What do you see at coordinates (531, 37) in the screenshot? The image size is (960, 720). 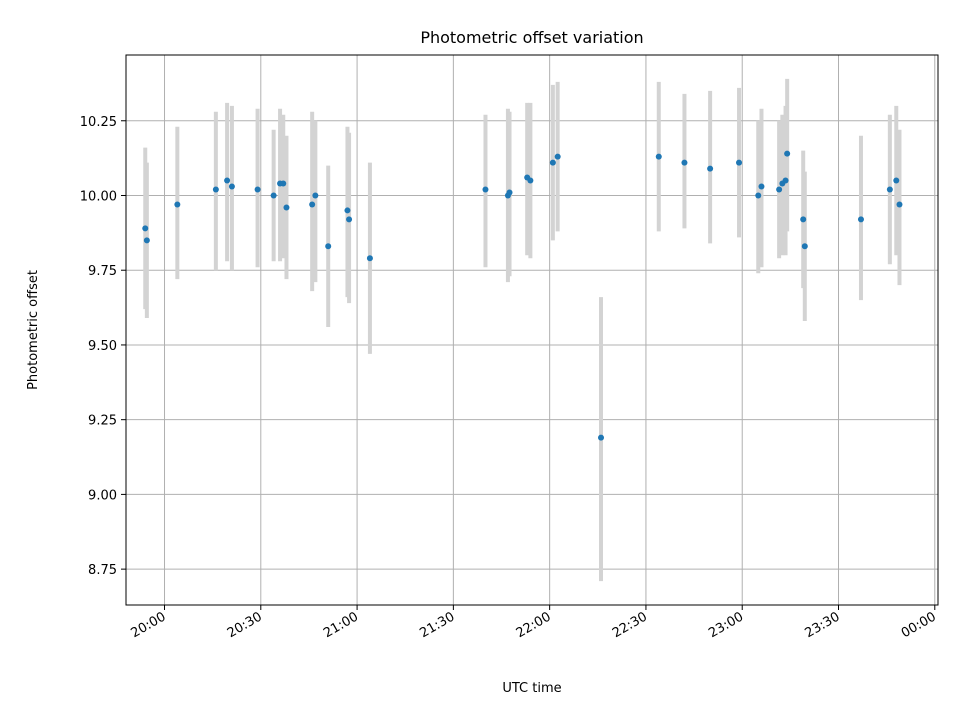 I see `chart-title: Photometric offset variation` at bounding box center [531, 37].